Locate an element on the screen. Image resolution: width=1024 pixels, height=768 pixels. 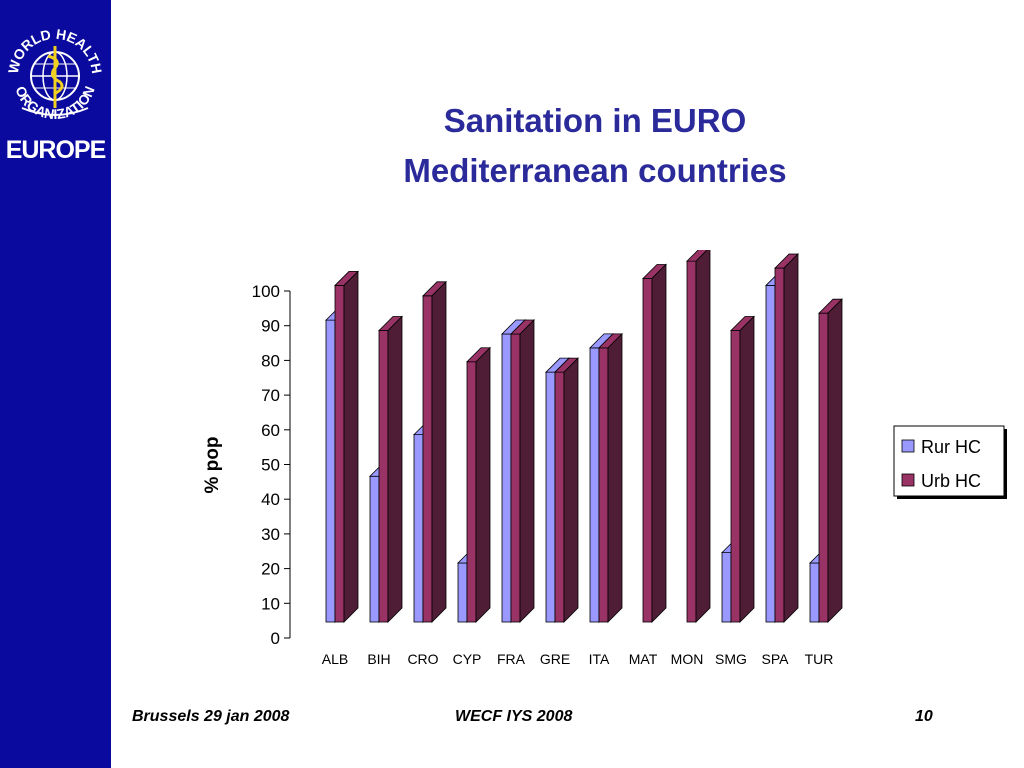
bar-urb-hc-top is located at coordinates (697, 256).